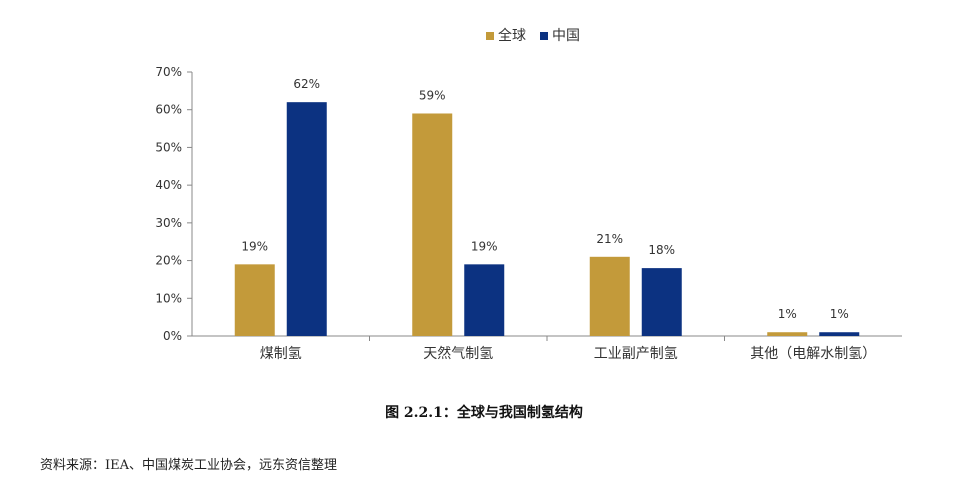 This screenshot has width=968, height=484. I want to click on y-tick-label: 60%, so click(168, 110).